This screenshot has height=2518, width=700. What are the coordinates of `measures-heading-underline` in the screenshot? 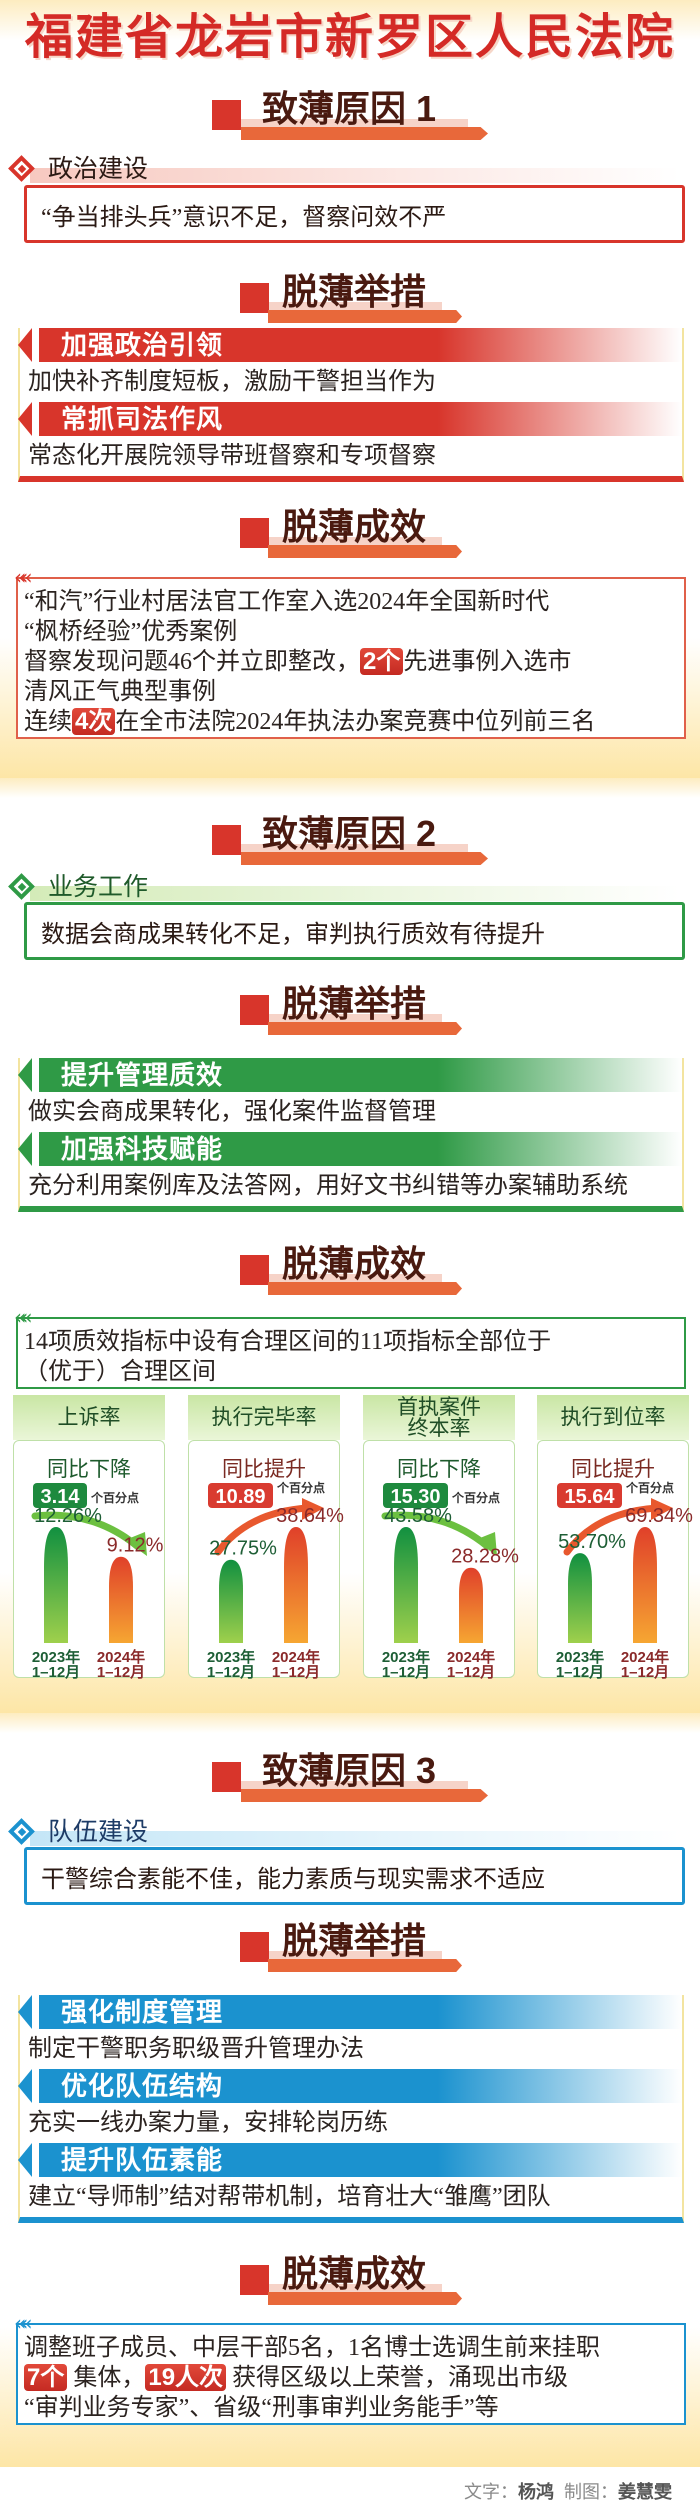 It's located at (365, 316).